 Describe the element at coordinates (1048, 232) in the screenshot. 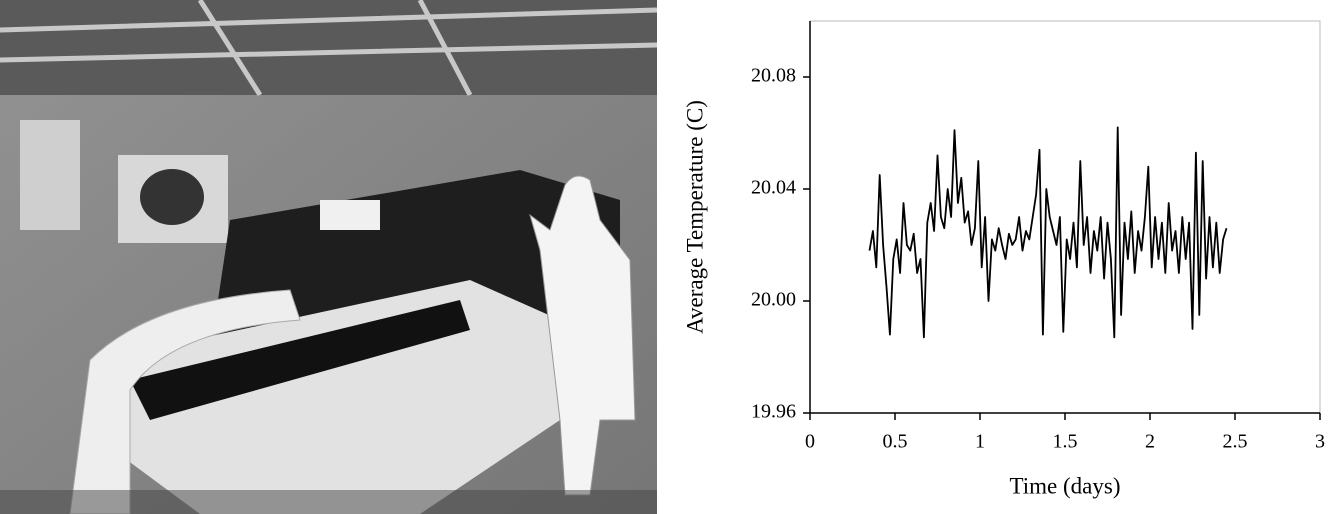

I see `data-line` at that location.